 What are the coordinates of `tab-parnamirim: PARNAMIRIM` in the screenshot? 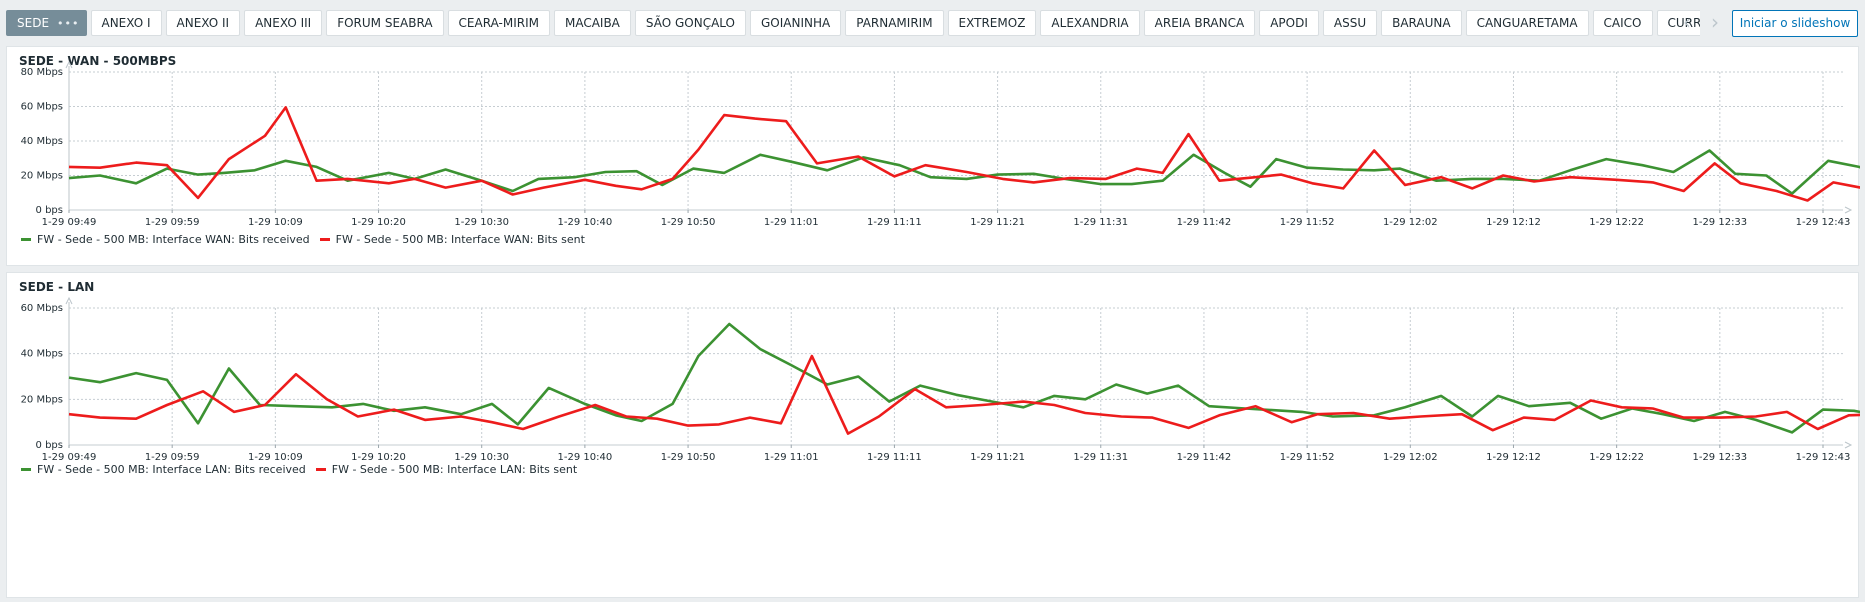 It's located at (894, 23).